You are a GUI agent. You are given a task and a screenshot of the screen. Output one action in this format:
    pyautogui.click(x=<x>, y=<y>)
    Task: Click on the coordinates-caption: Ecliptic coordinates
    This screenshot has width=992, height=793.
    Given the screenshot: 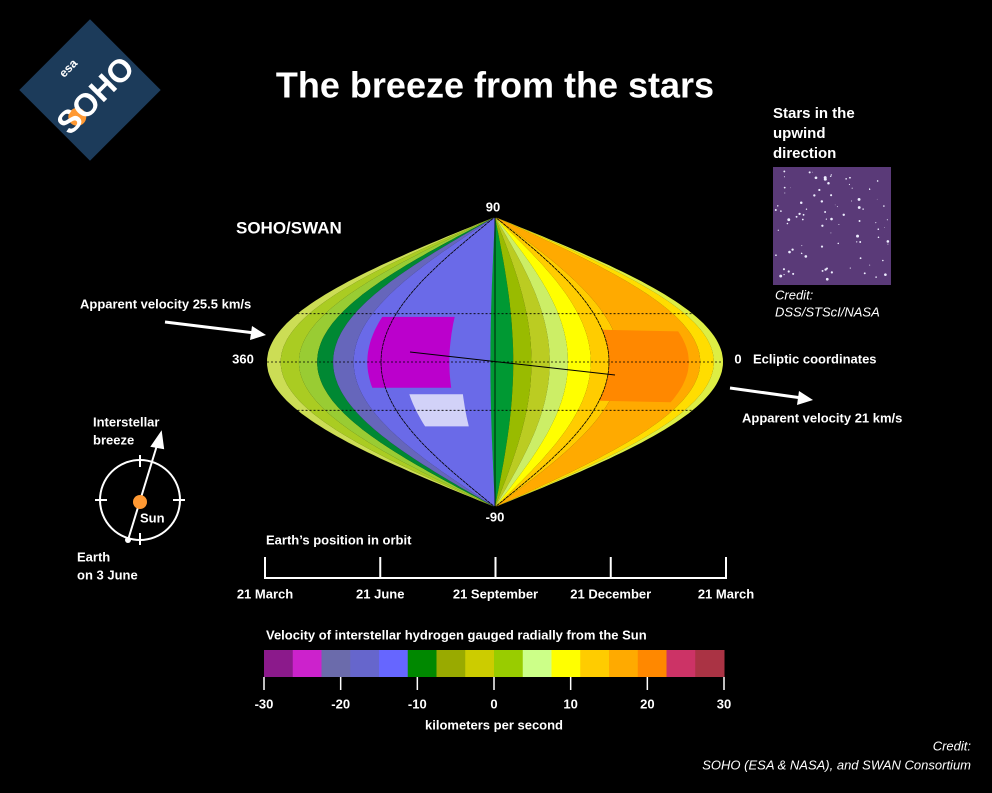 What is the action you would take?
    pyautogui.click(x=815, y=358)
    